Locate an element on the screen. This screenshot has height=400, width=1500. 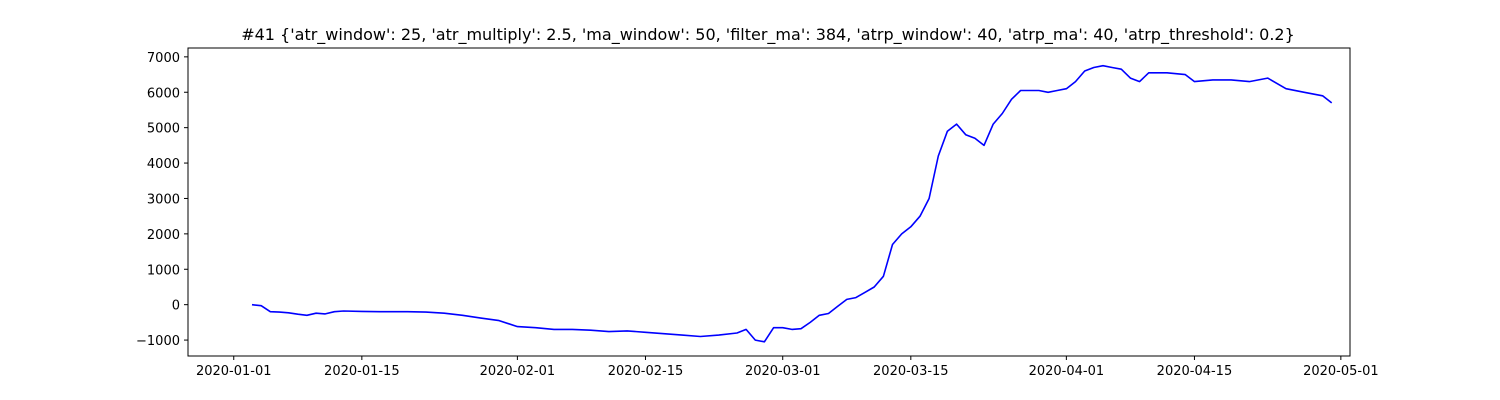
x-tick-label: 2020-01-15 is located at coordinates (362, 371).